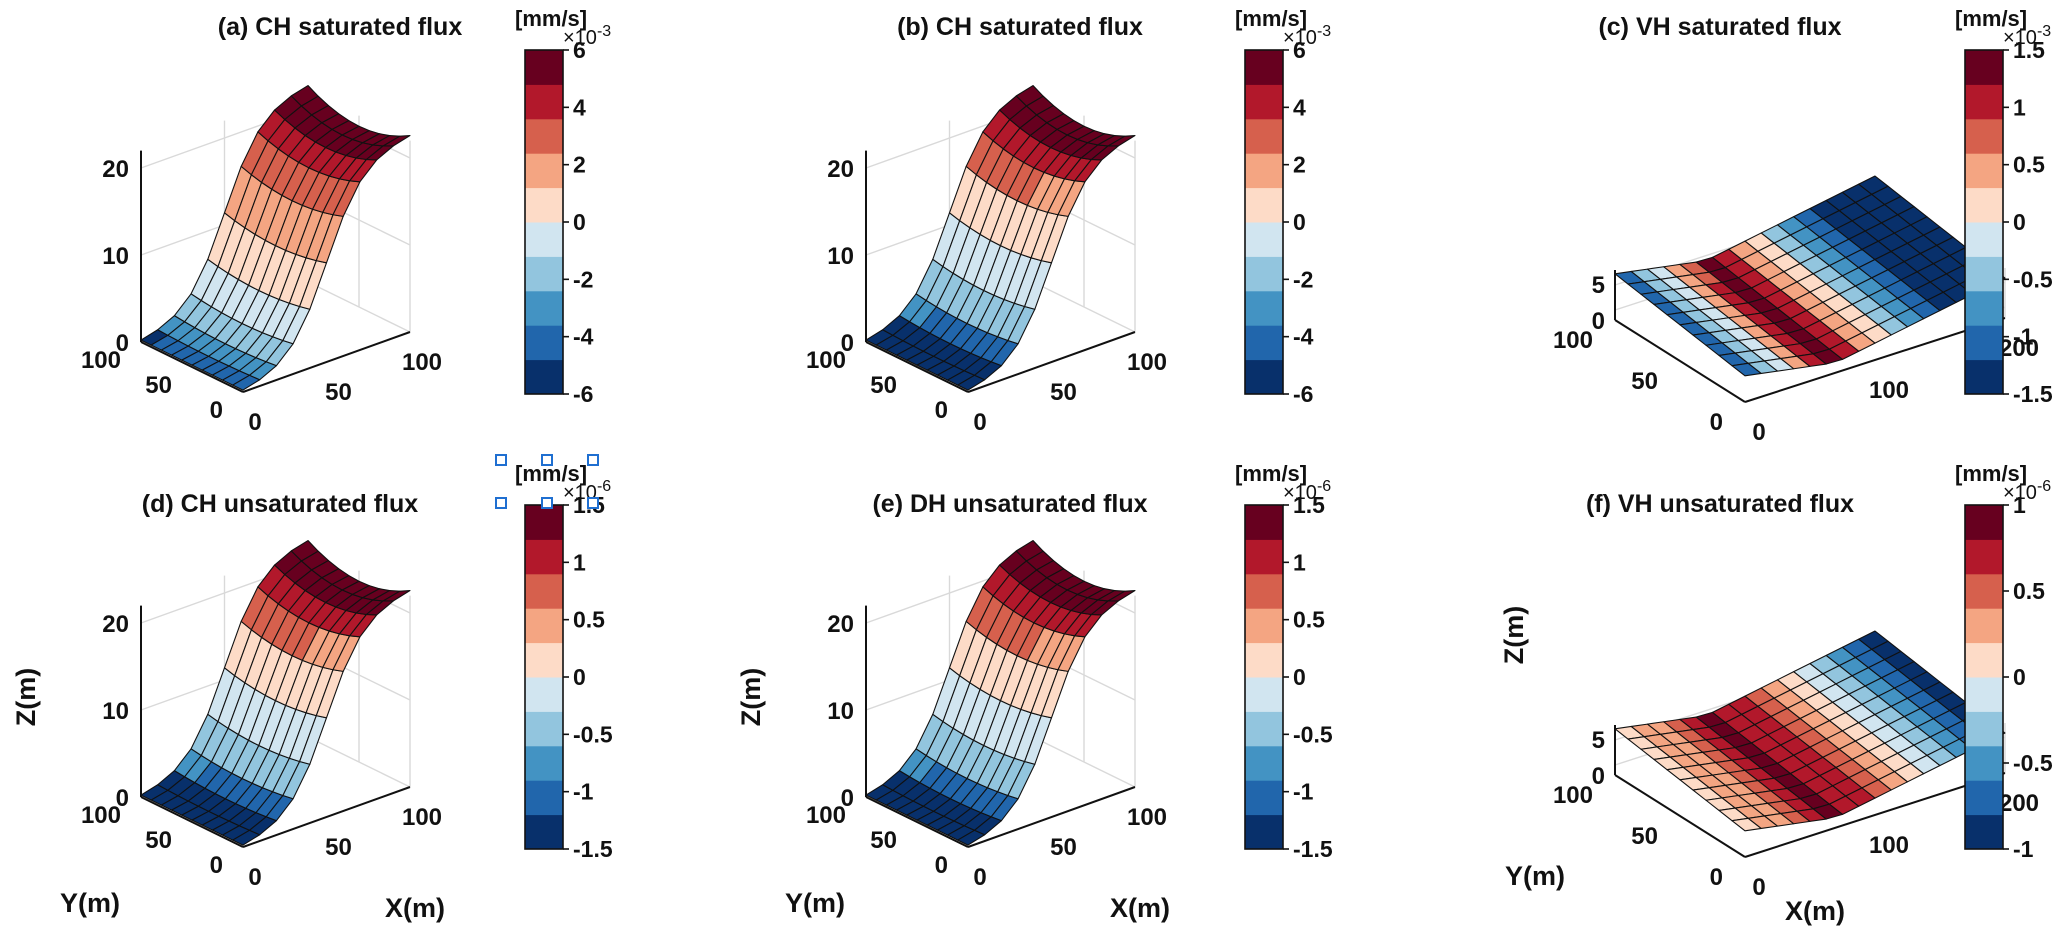 This screenshot has width=2067, height=927. I want to click on colorbar-tick-label: -6, so click(583, 394).